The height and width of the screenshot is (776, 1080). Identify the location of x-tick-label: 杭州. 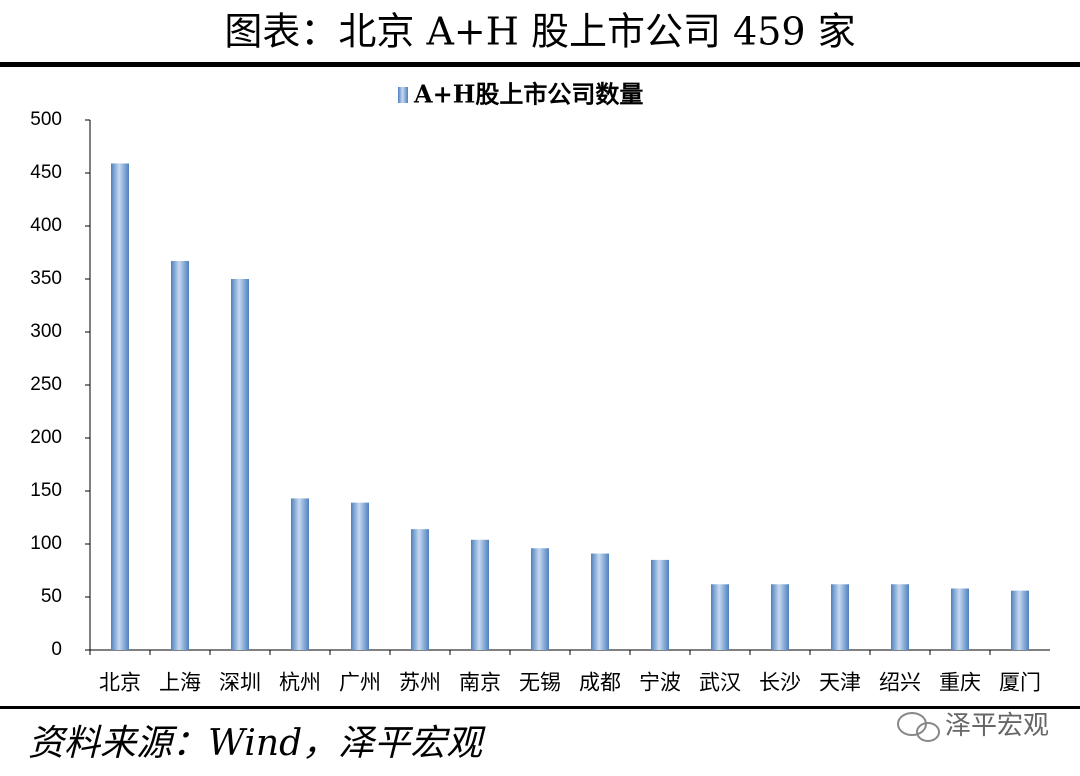
(300, 683).